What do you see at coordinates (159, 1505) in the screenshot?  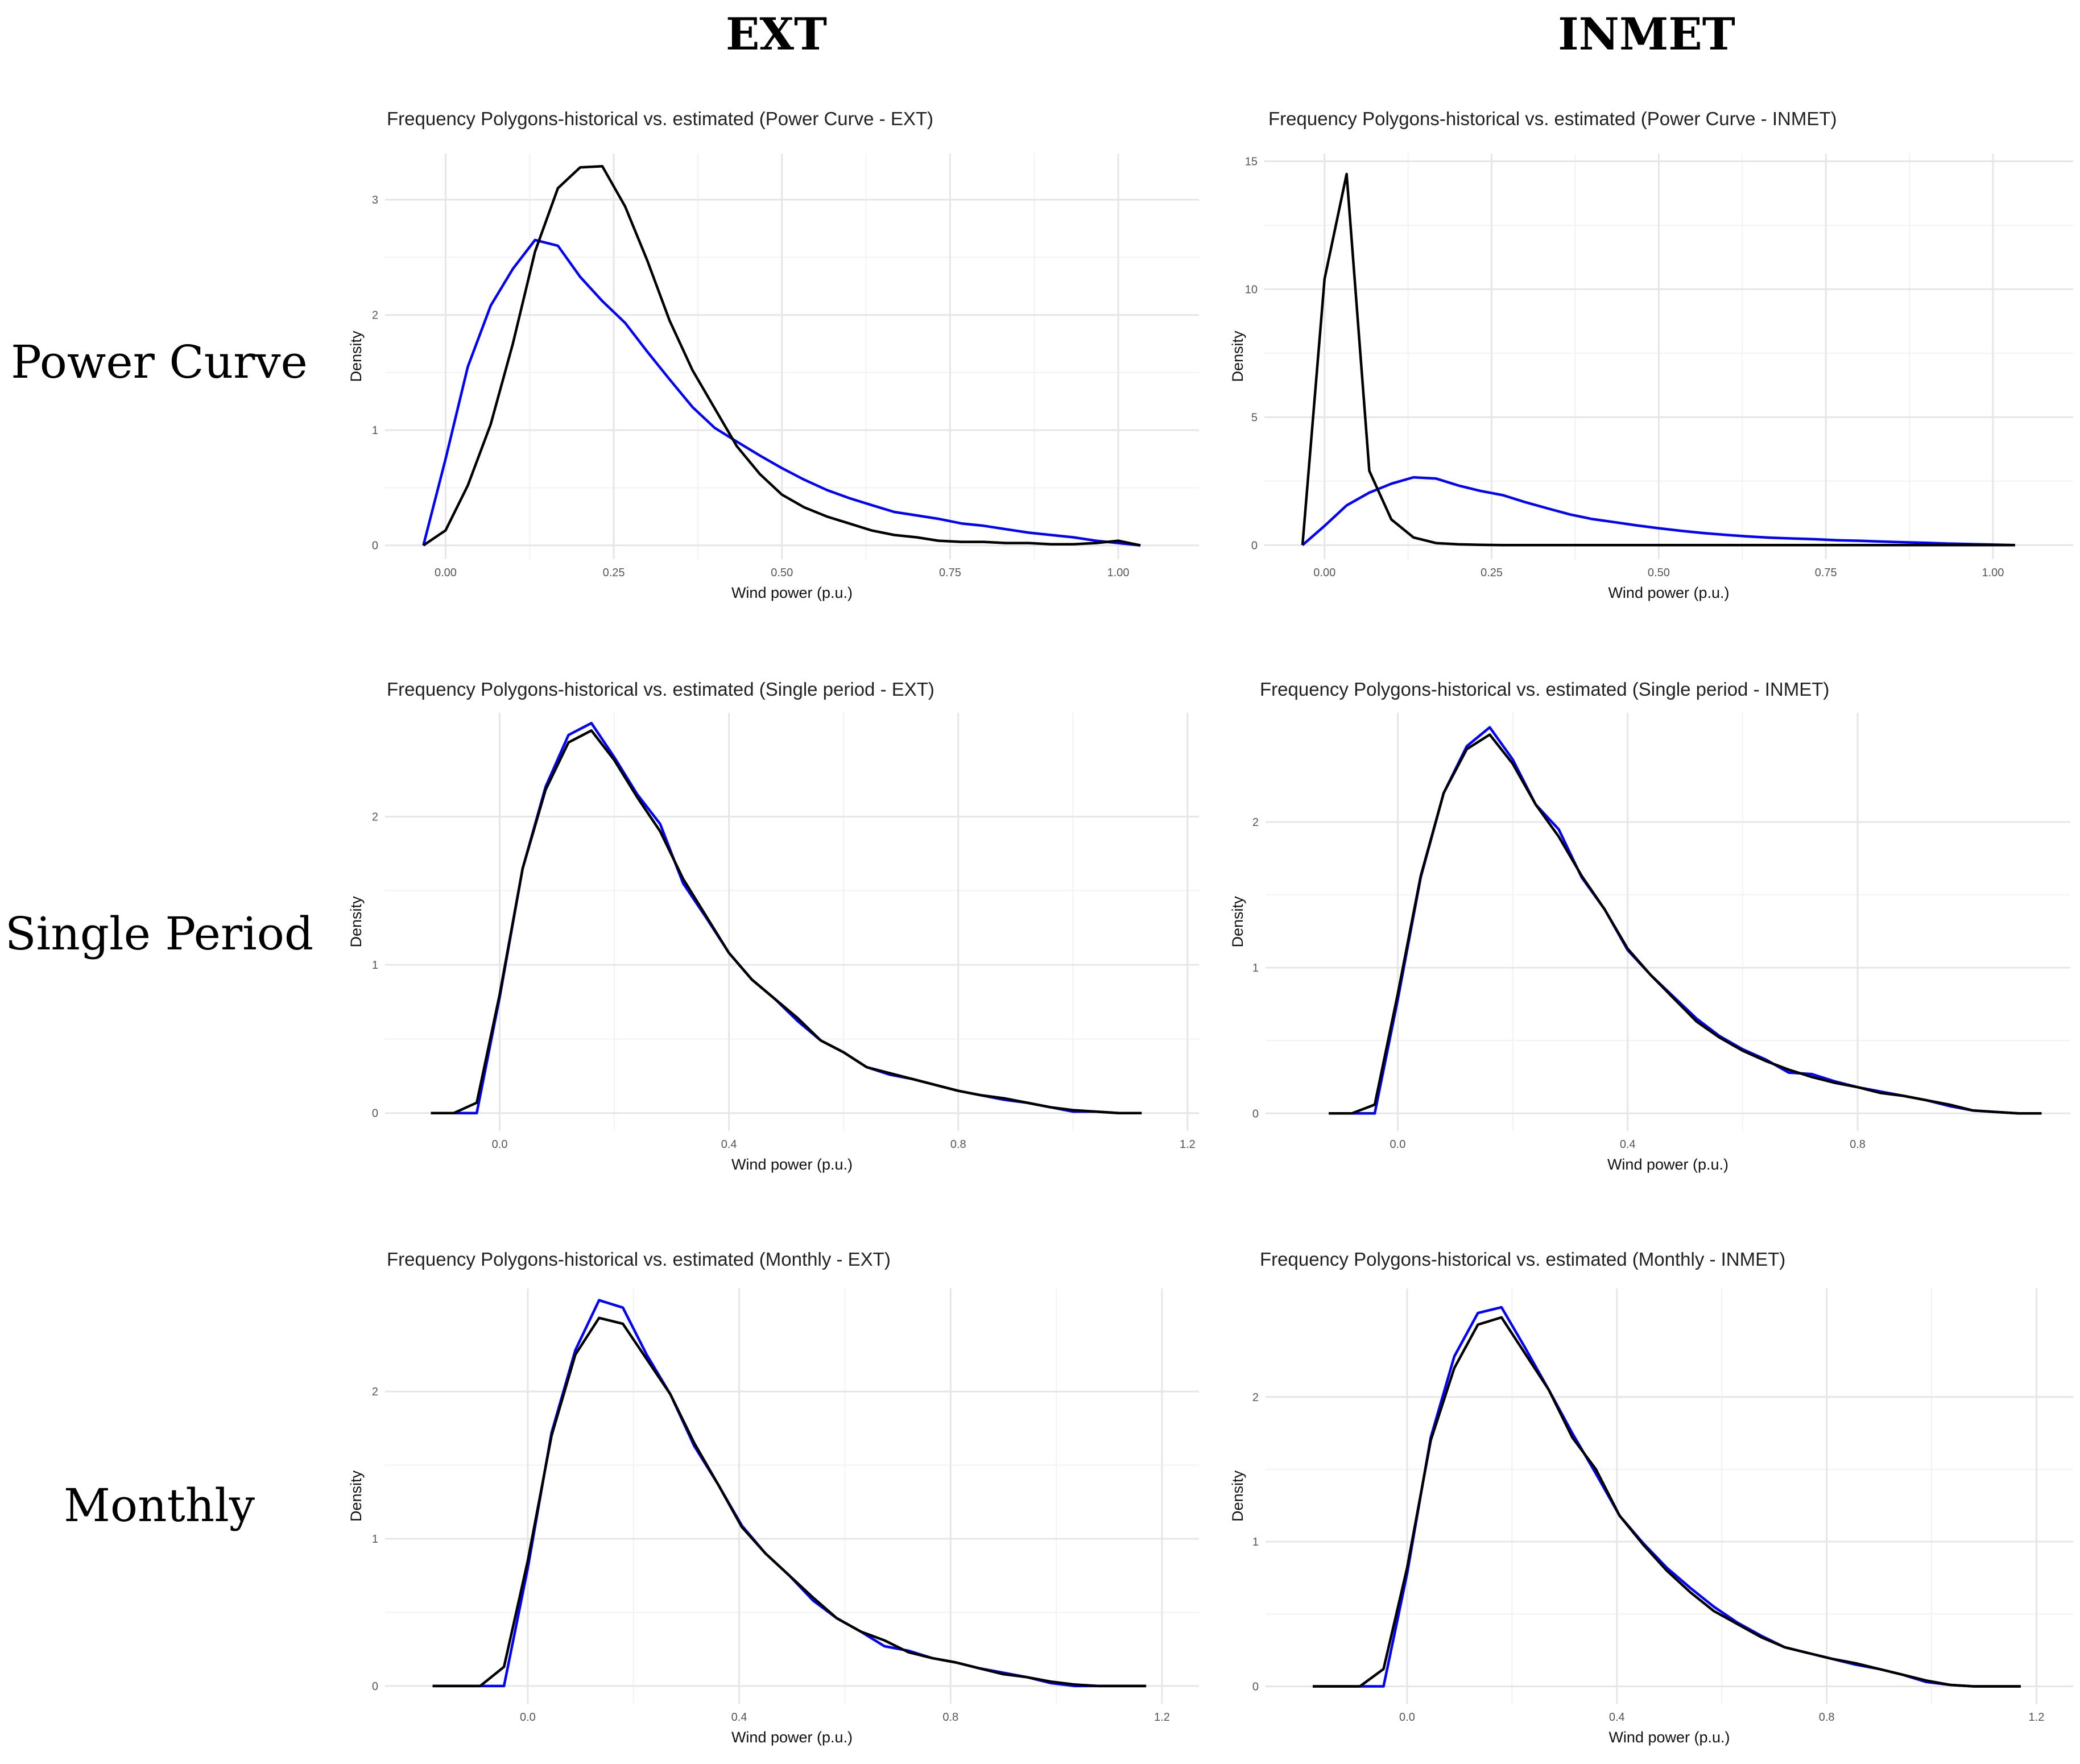 I see `row-header-monthly: Monthly` at bounding box center [159, 1505].